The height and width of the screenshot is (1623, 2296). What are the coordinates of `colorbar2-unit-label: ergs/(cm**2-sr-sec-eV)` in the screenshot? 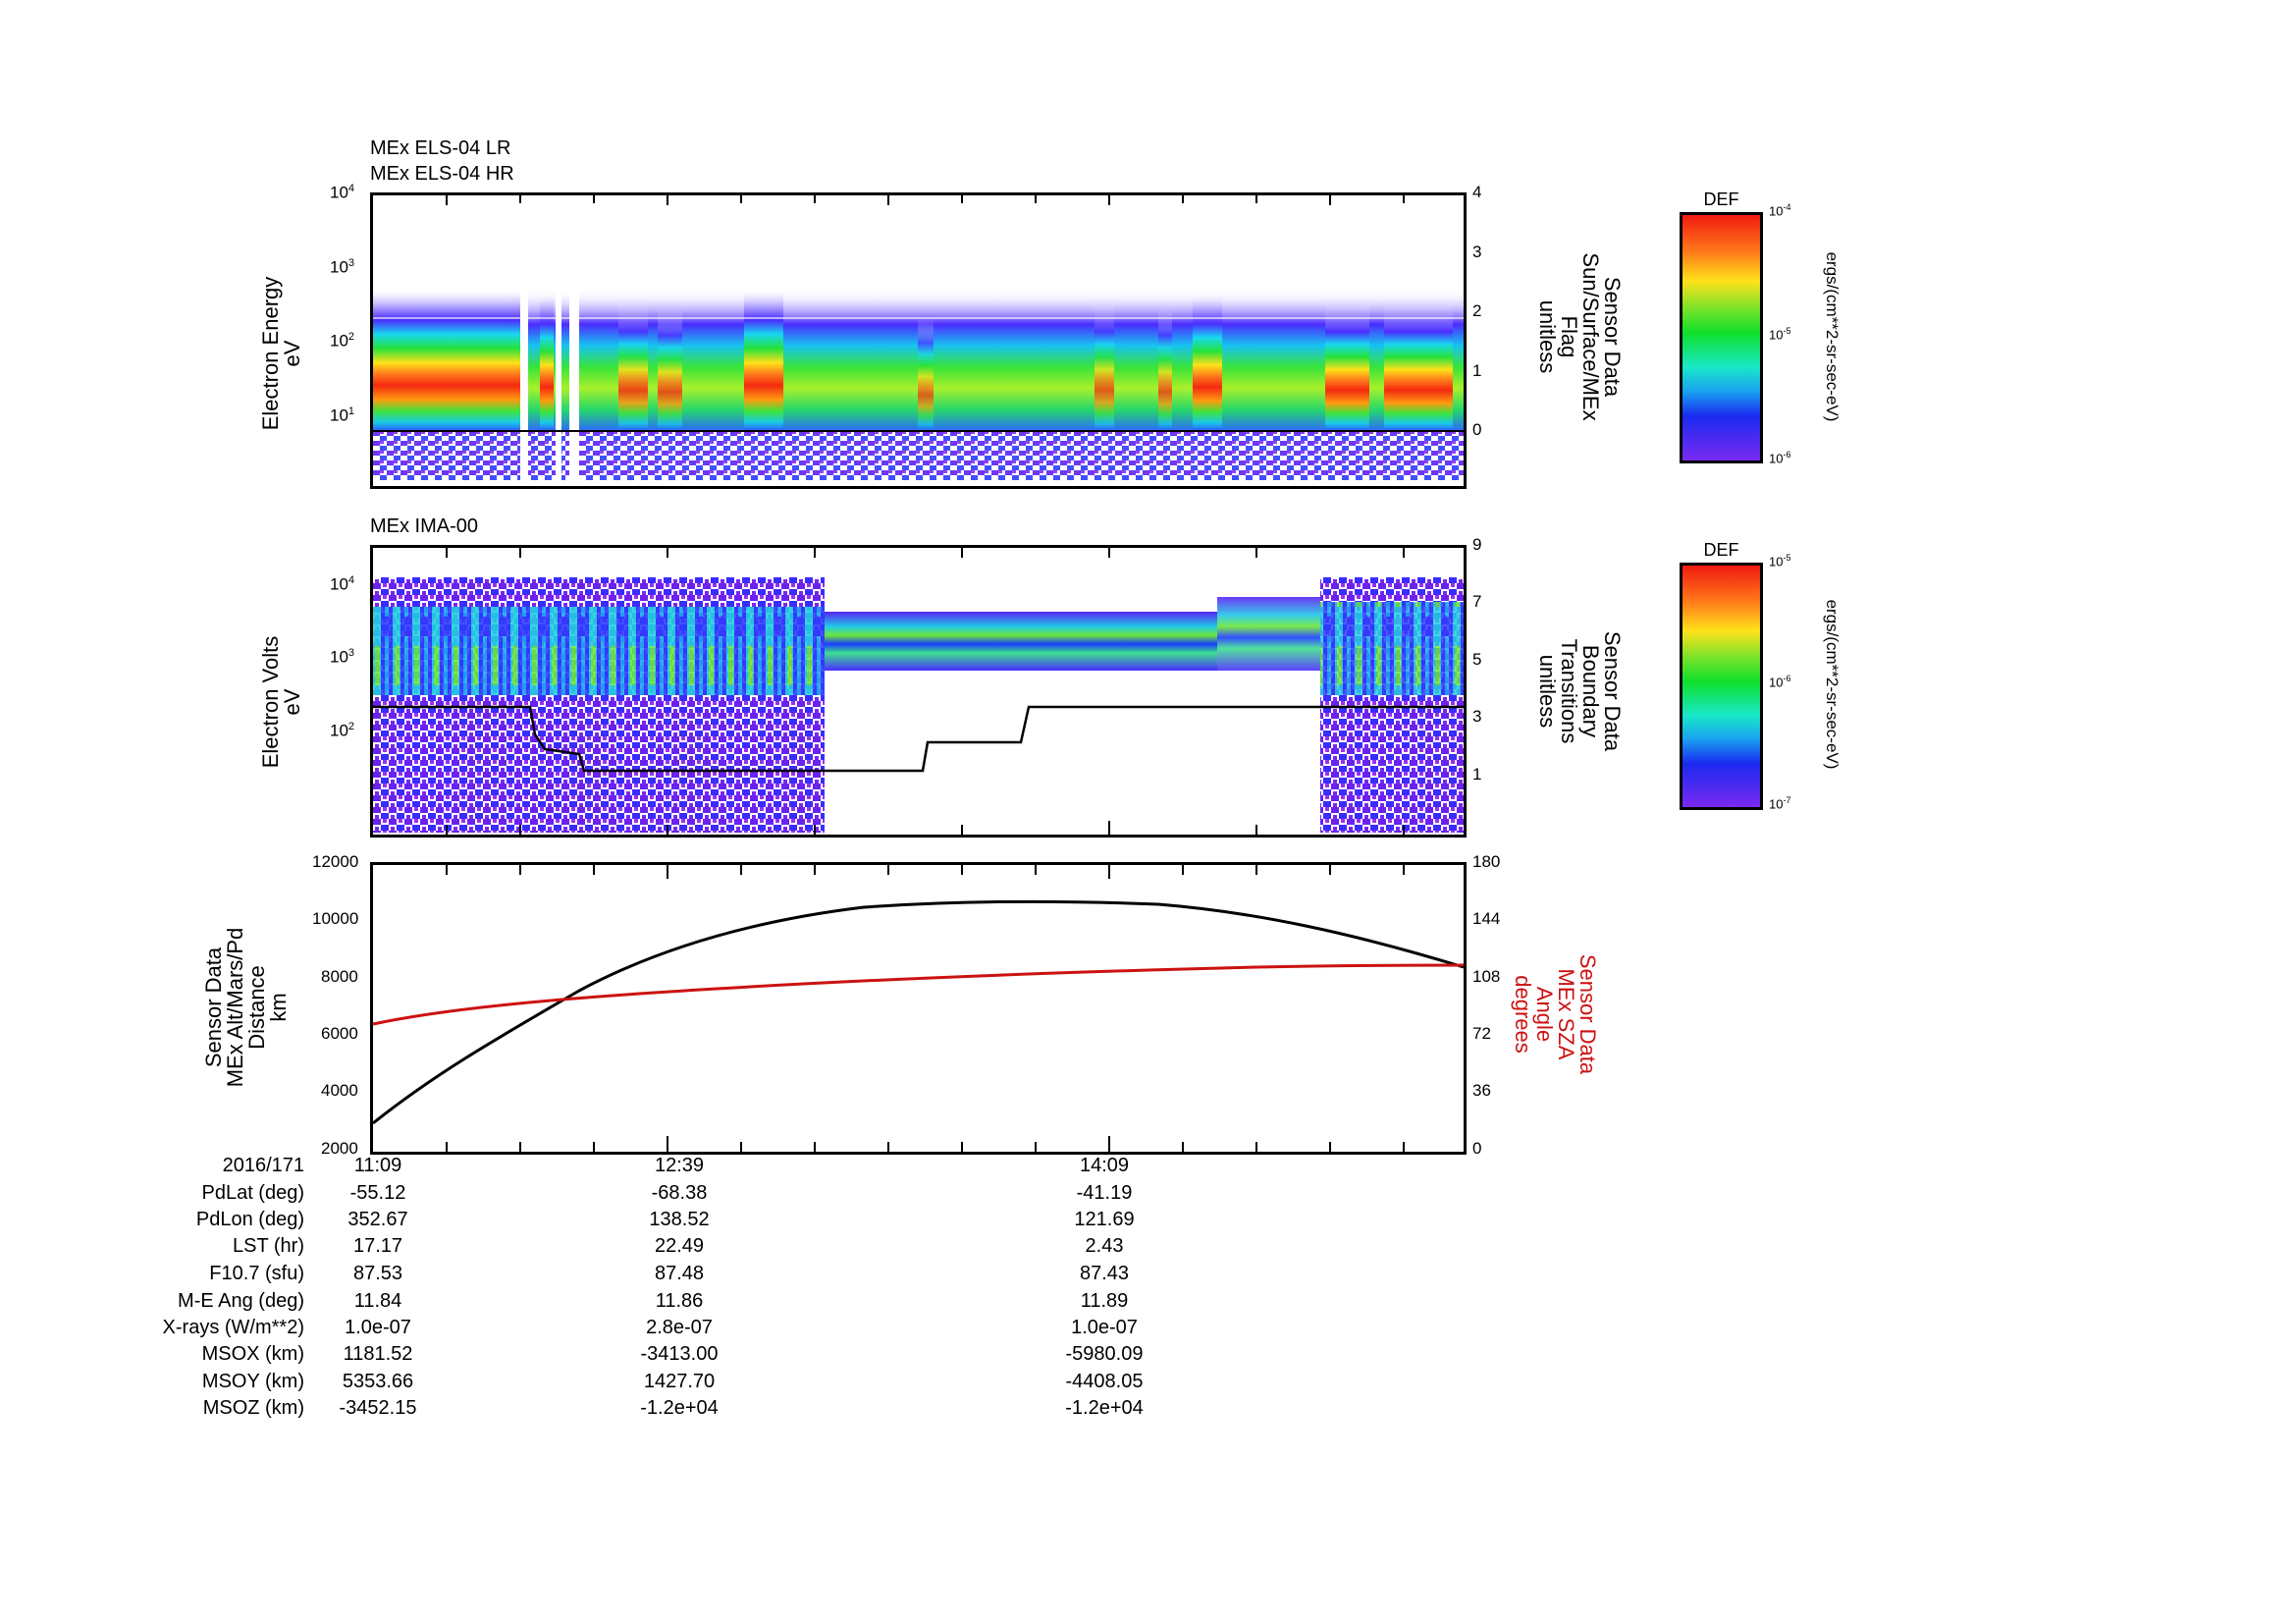 It's located at (1833, 684).